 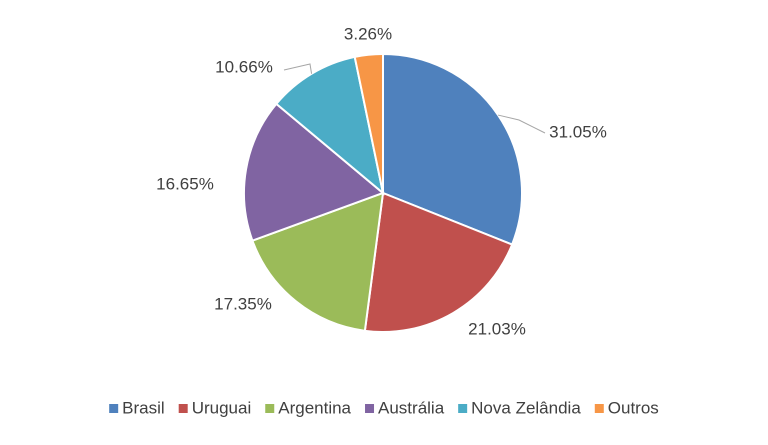 I want to click on data-label: 16.65%, so click(x=185, y=183).